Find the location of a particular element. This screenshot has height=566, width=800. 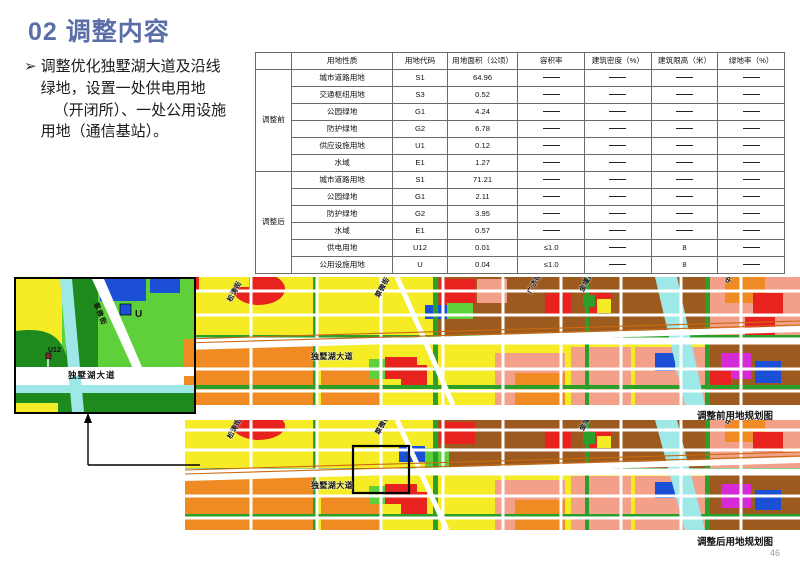

map-after-svg is located at coordinates (492, 475).